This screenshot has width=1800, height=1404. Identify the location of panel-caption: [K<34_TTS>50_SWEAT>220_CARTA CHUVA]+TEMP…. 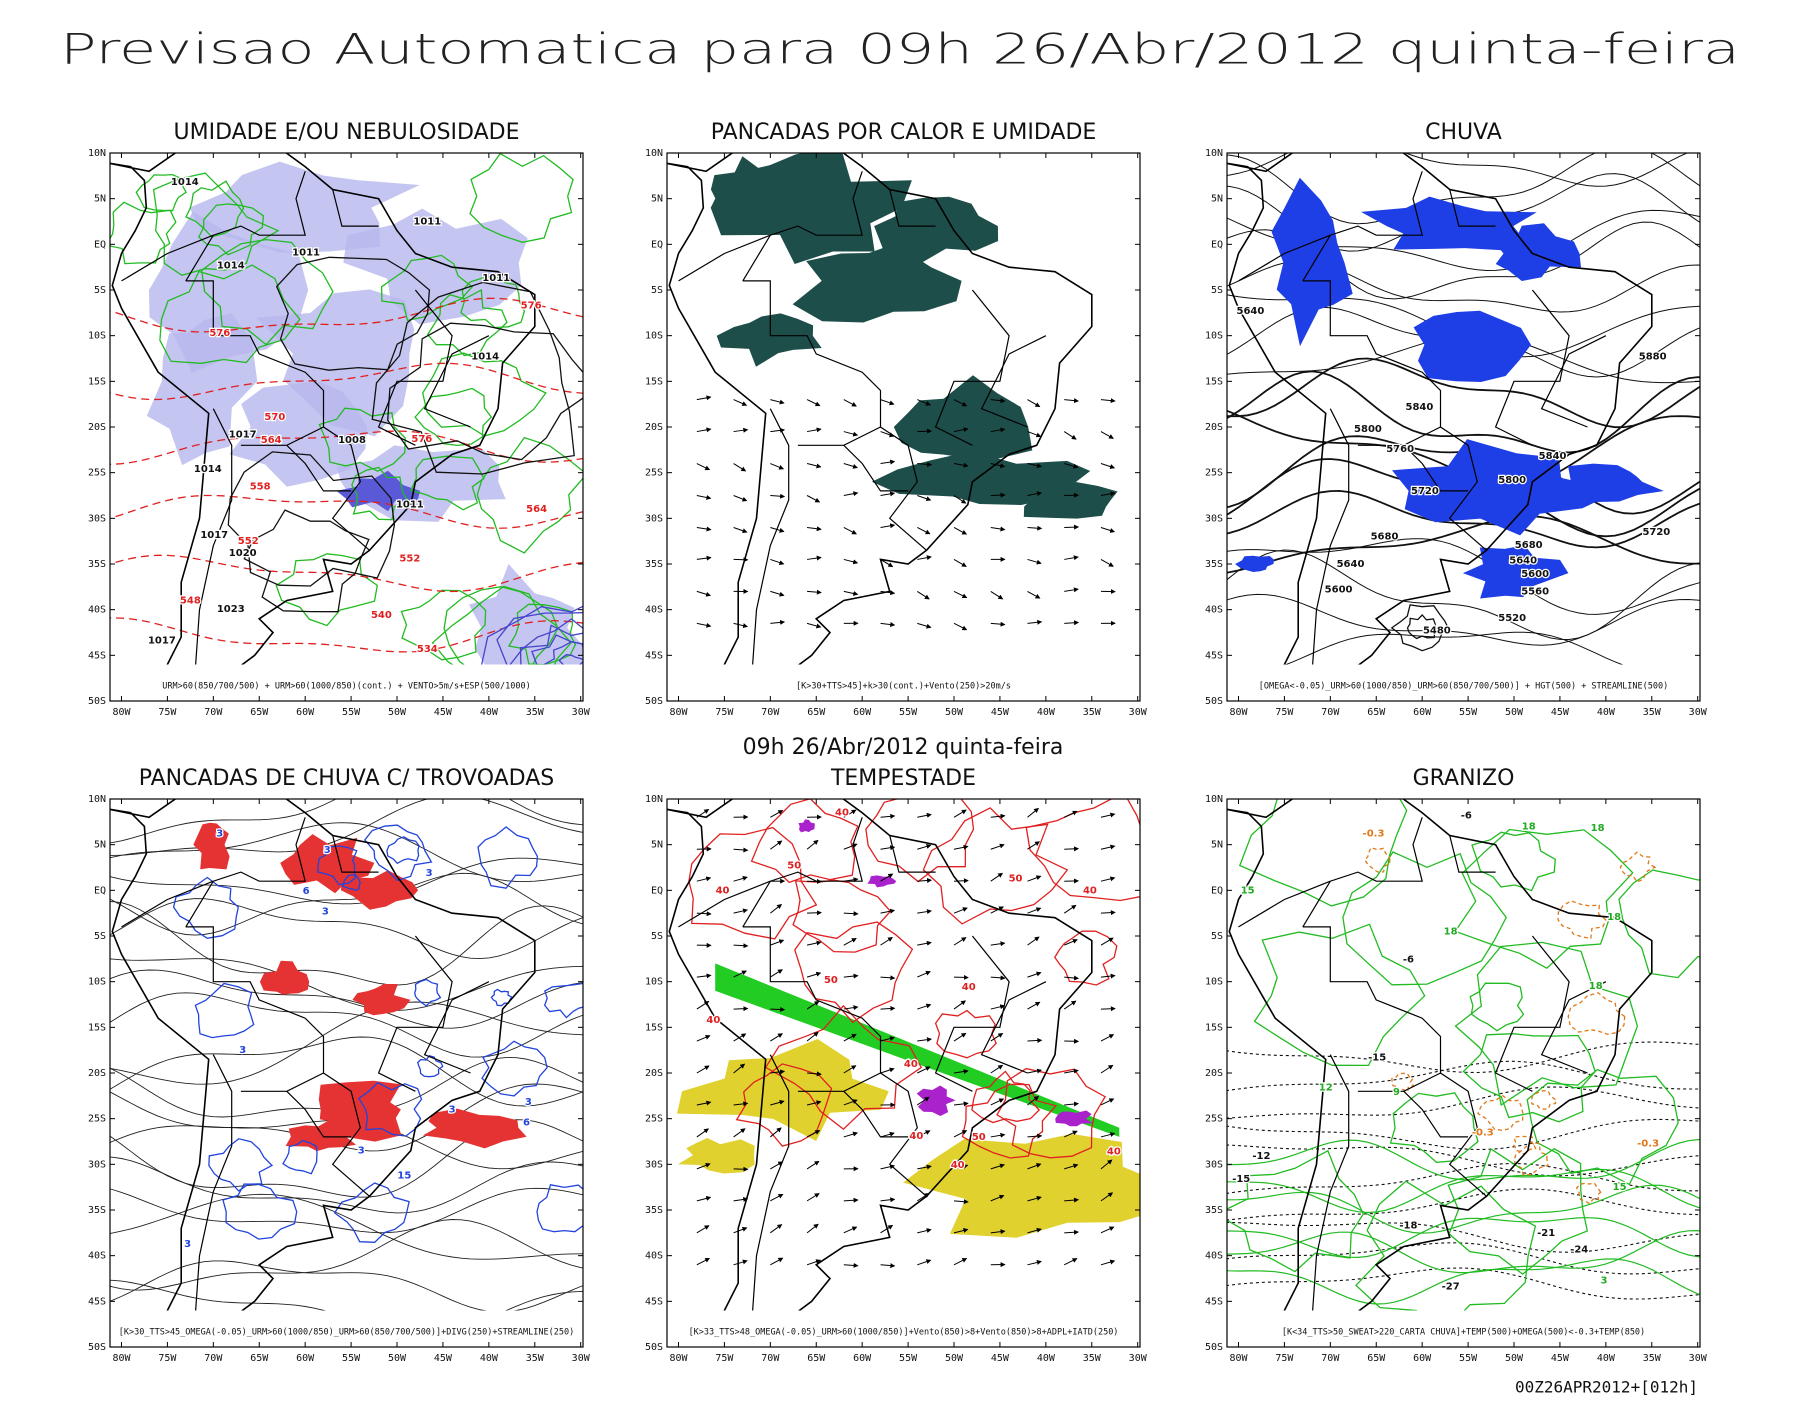
(1463, 1333).